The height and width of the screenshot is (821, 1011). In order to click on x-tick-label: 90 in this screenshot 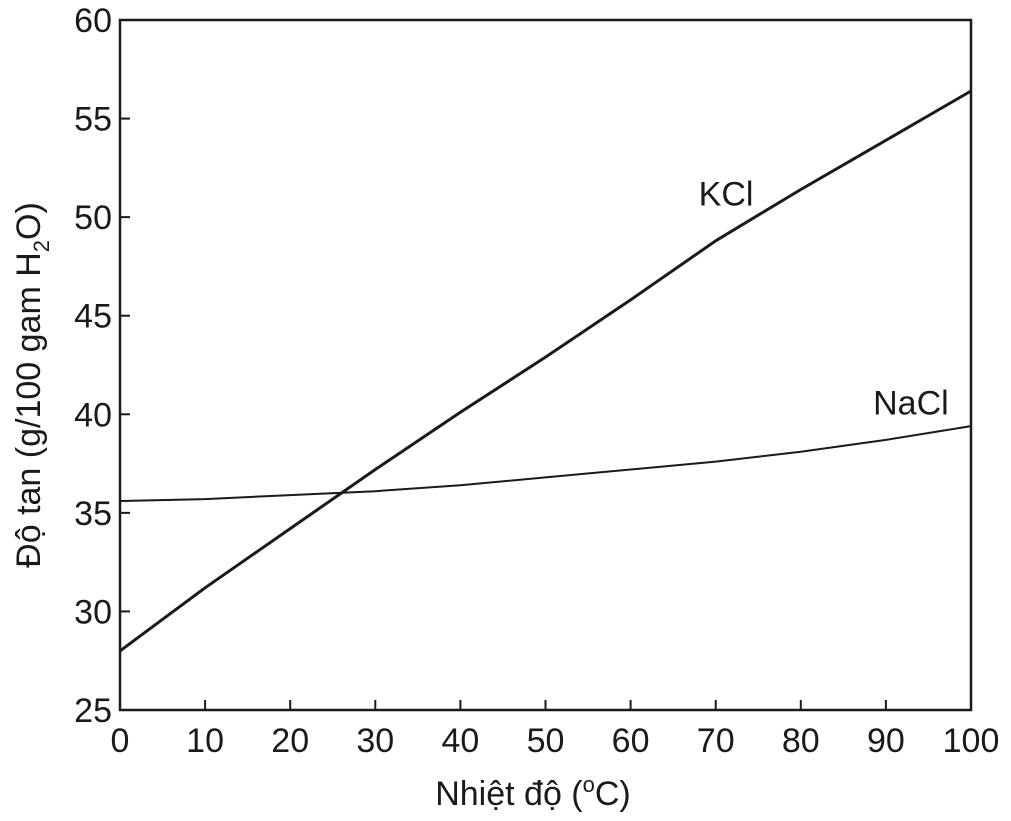, I will do `click(886, 741)`.